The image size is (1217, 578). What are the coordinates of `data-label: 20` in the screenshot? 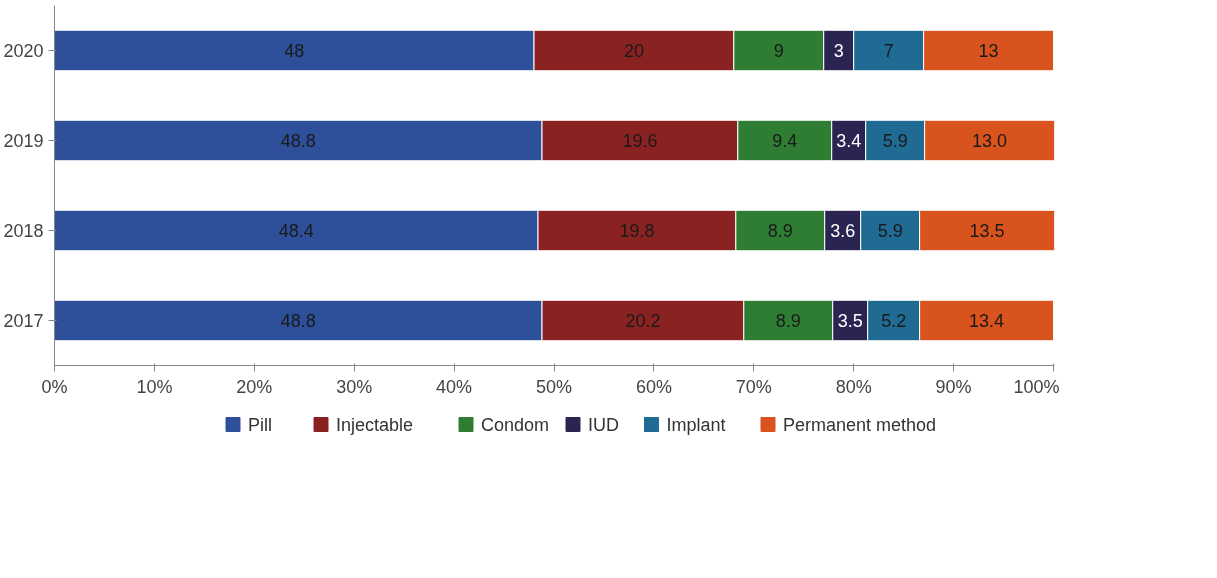 It's located at (633, 51).